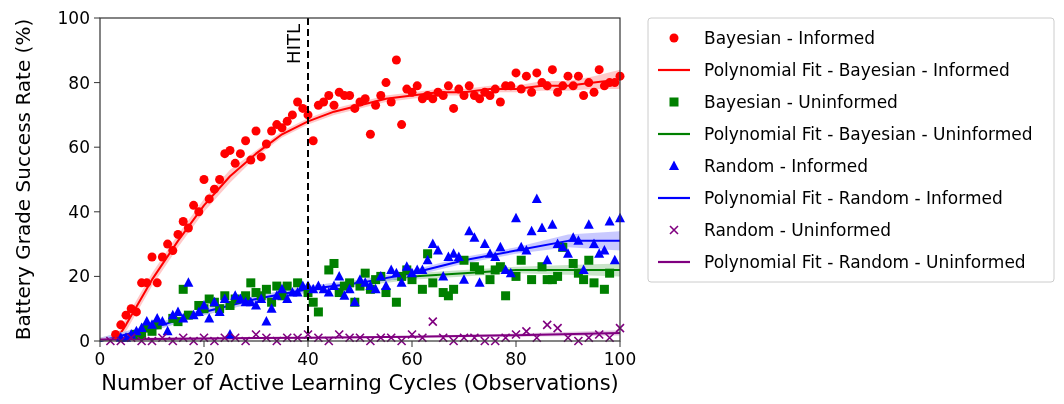  I want to click on y-tick-label: 0, so click(84, 341).